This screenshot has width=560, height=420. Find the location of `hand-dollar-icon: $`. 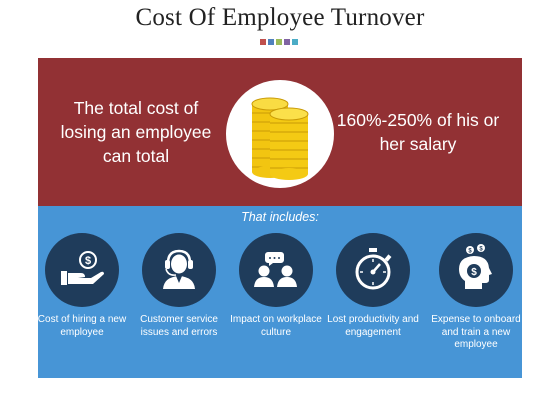

hand-dollar-icon: $ is located at coordinates (82, 270).